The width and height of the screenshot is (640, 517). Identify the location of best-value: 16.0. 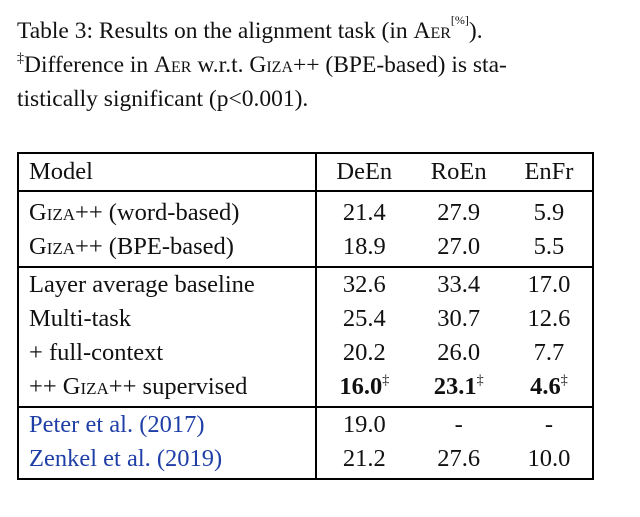
(361, 386).